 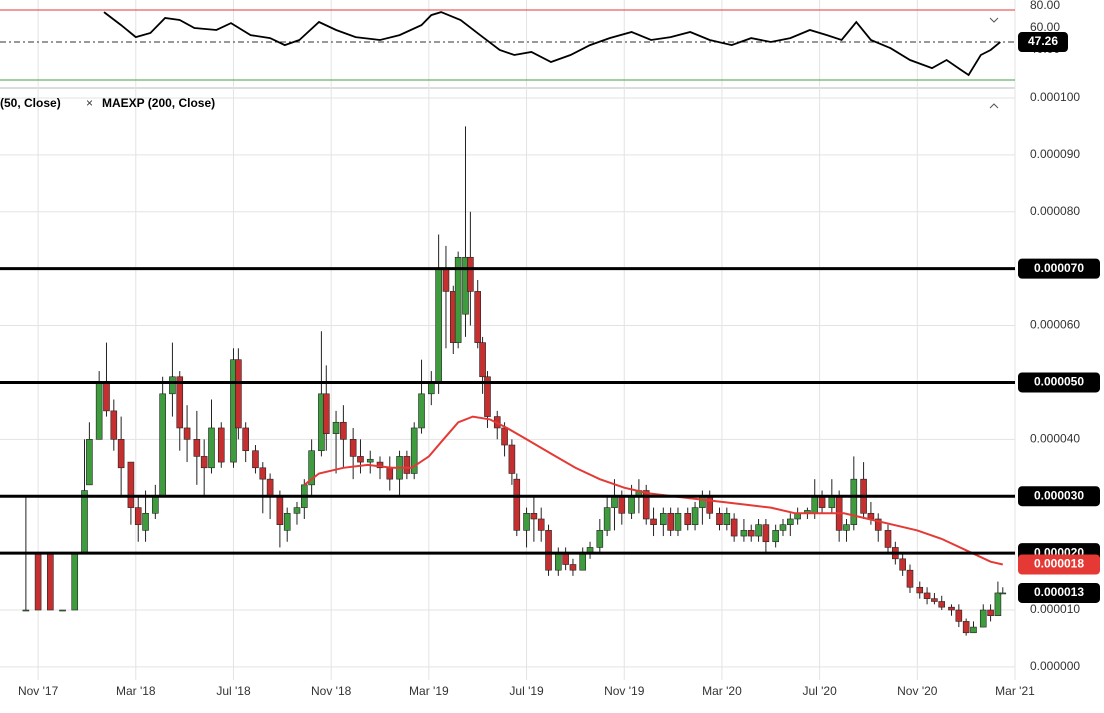 I want to click on ma-line, so click(x=653, y=490).